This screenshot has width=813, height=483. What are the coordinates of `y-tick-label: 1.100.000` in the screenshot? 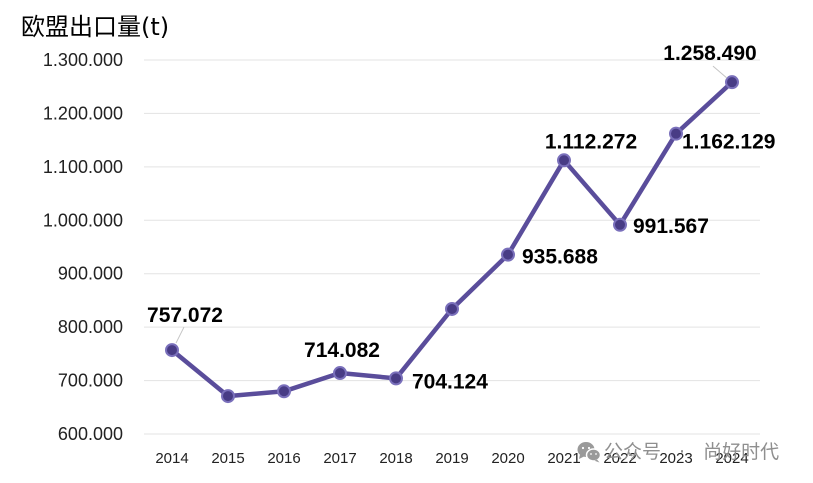 It's located at (83, 167).